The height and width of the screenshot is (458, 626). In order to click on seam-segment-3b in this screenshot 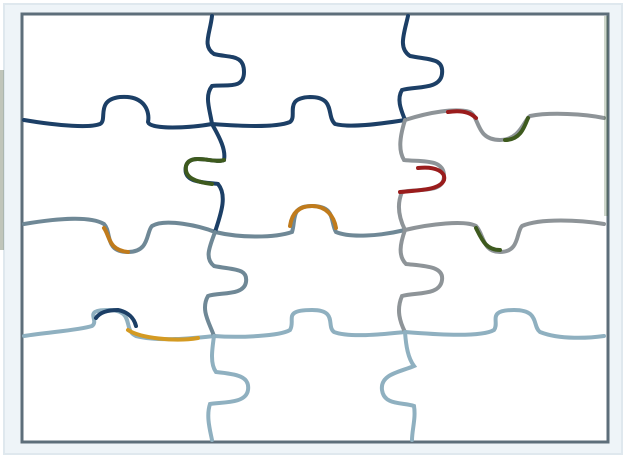, I will do `click(309, 323)`.